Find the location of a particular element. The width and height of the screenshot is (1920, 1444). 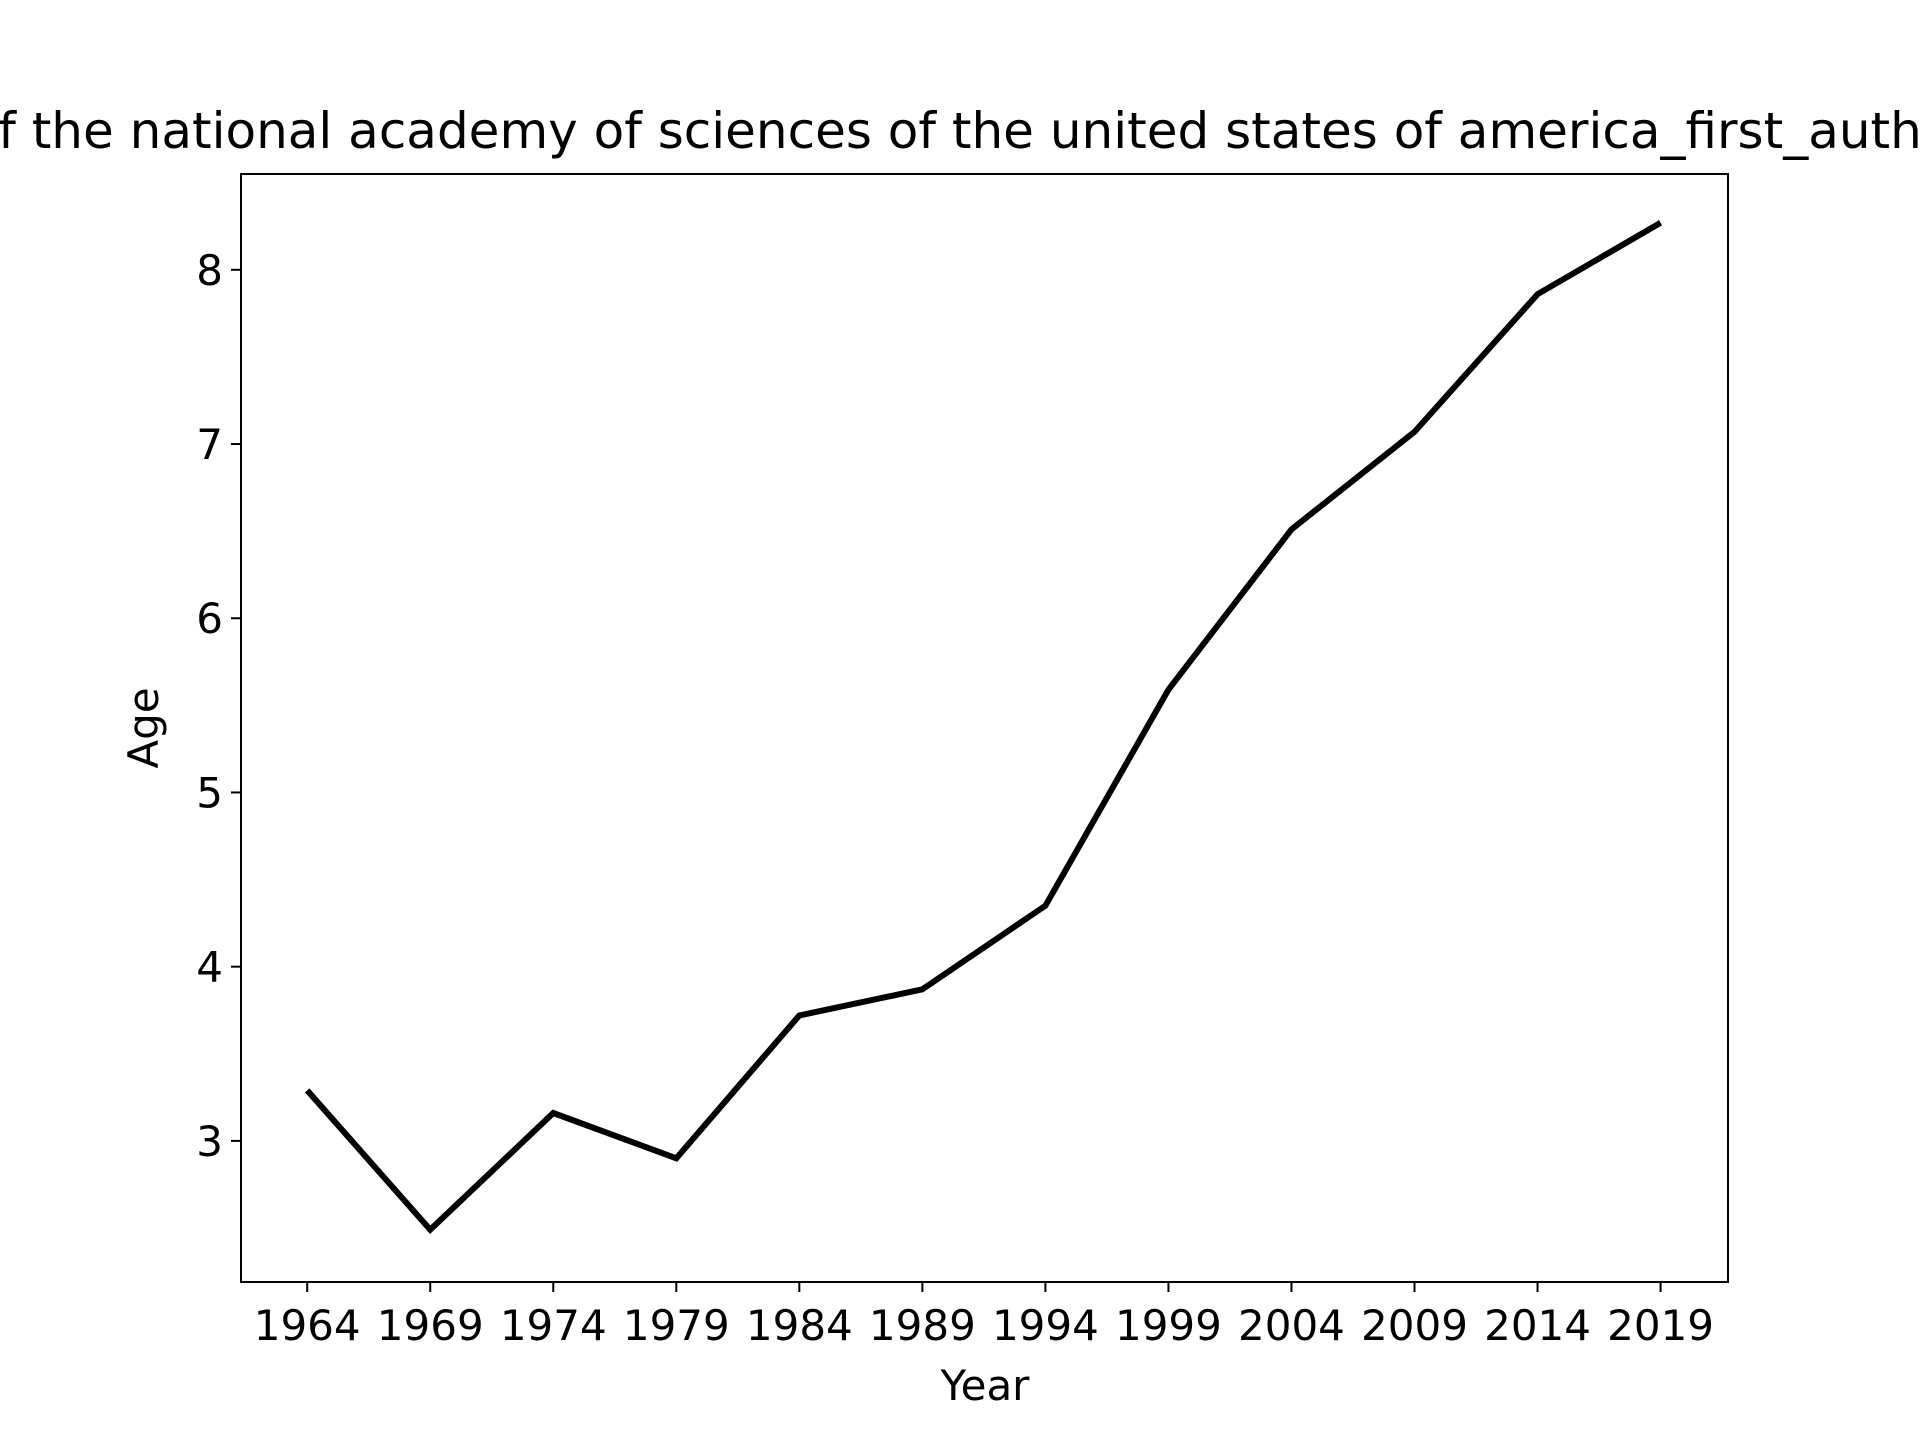

x-tick-label: 2004 is located at coordinates (1291, 1325).